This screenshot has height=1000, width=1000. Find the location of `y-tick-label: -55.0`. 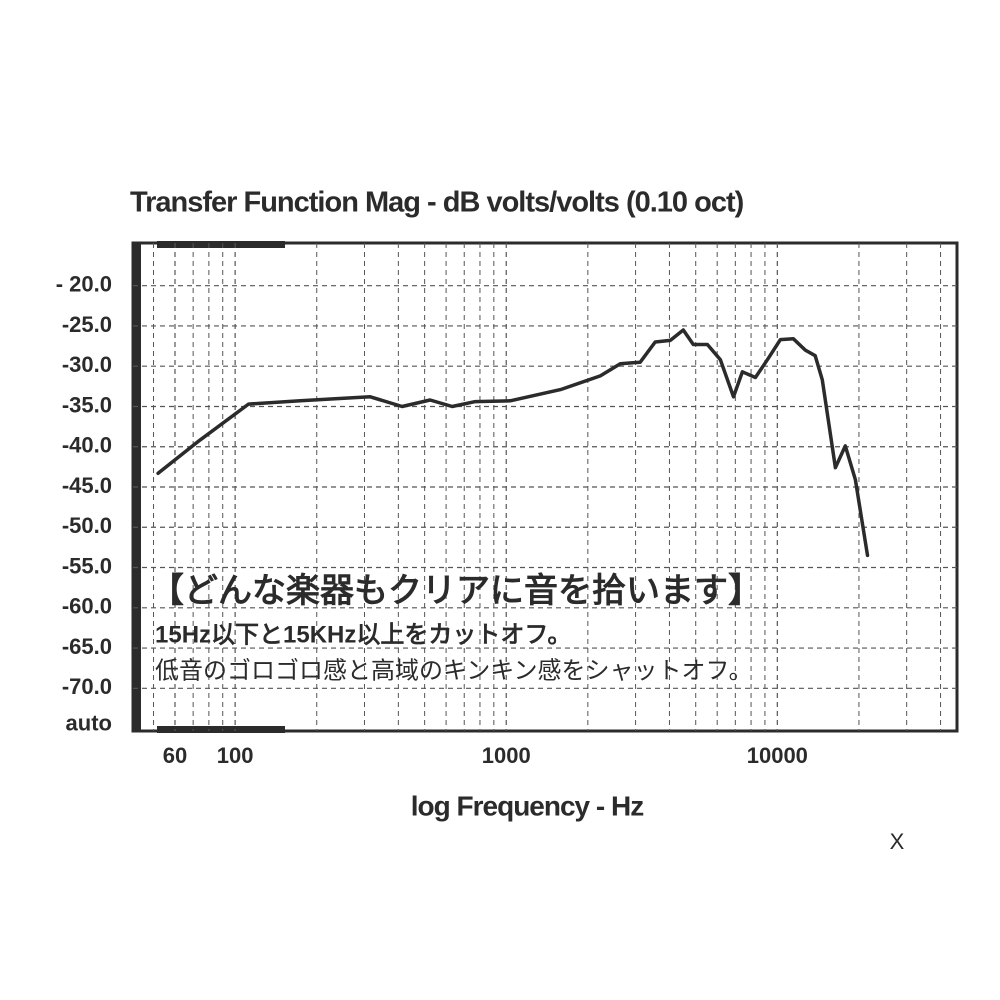

y-tick-label: -55.0 is located at coordinates (87, 565).